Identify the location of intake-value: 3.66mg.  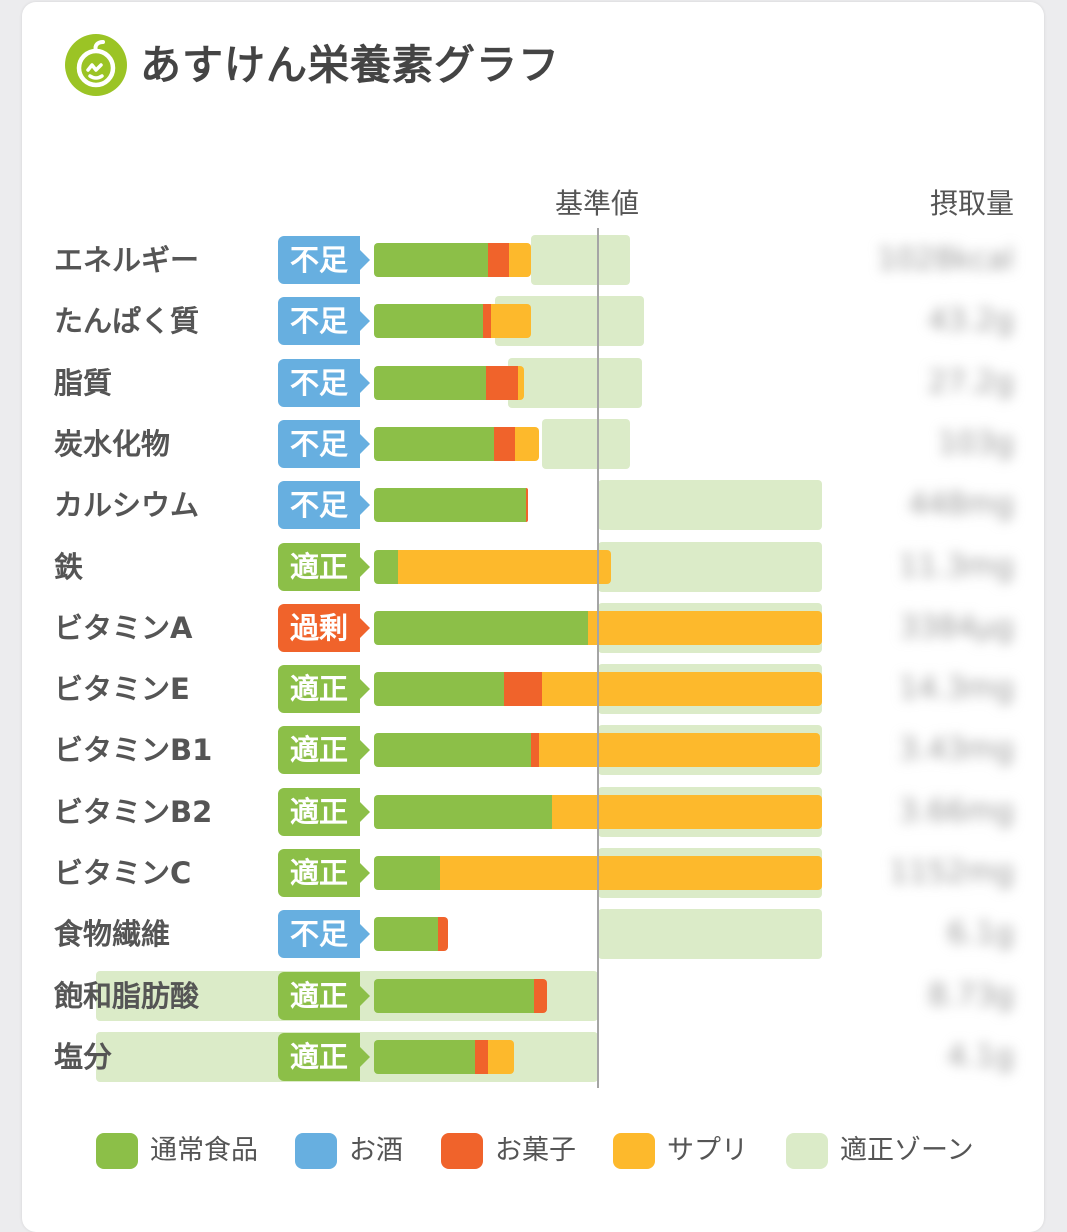
(956, 811).